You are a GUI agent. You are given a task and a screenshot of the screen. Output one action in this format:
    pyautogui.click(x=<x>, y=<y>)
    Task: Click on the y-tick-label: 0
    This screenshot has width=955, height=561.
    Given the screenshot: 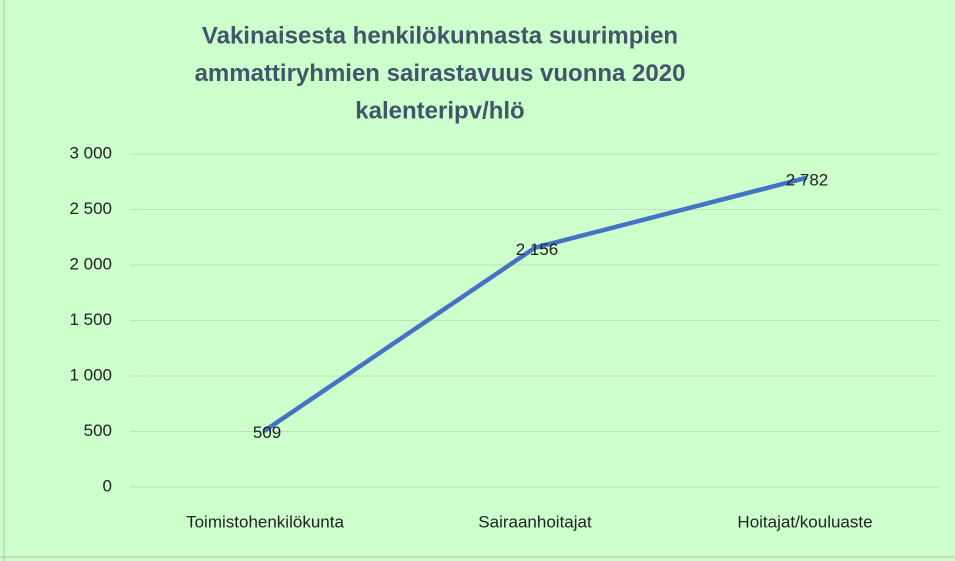 What is the action you would take?
    pyautogui.click(x=107, y=485)
    